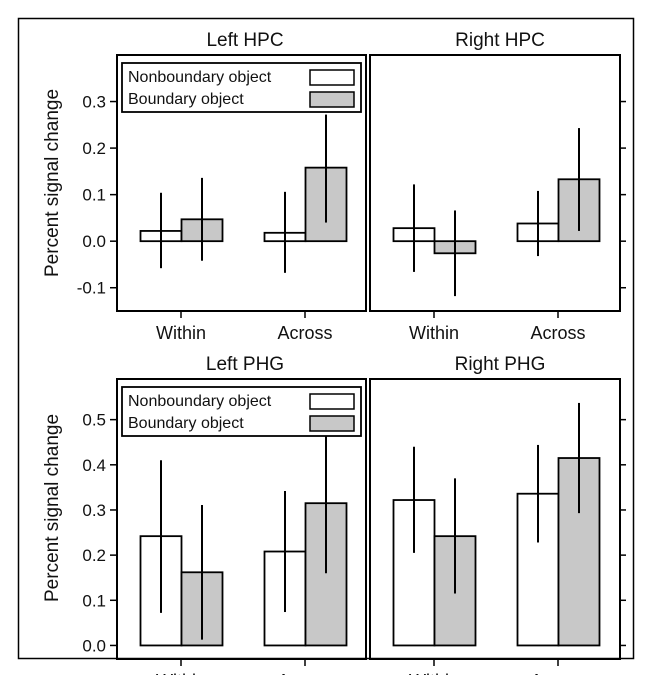 The width and height of the screenshot is (652, 680). What do you see at coordinates (500, 40) in the screenshot?
I see `panel-title: Right HPC` at bounding box center [500, 40].